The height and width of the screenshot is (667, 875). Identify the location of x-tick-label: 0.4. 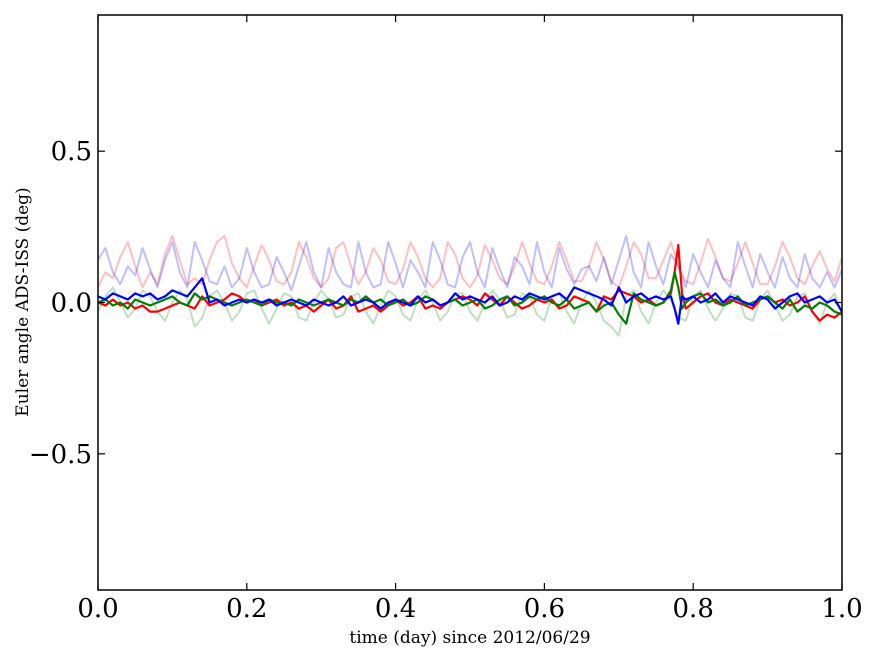
(395, 609).